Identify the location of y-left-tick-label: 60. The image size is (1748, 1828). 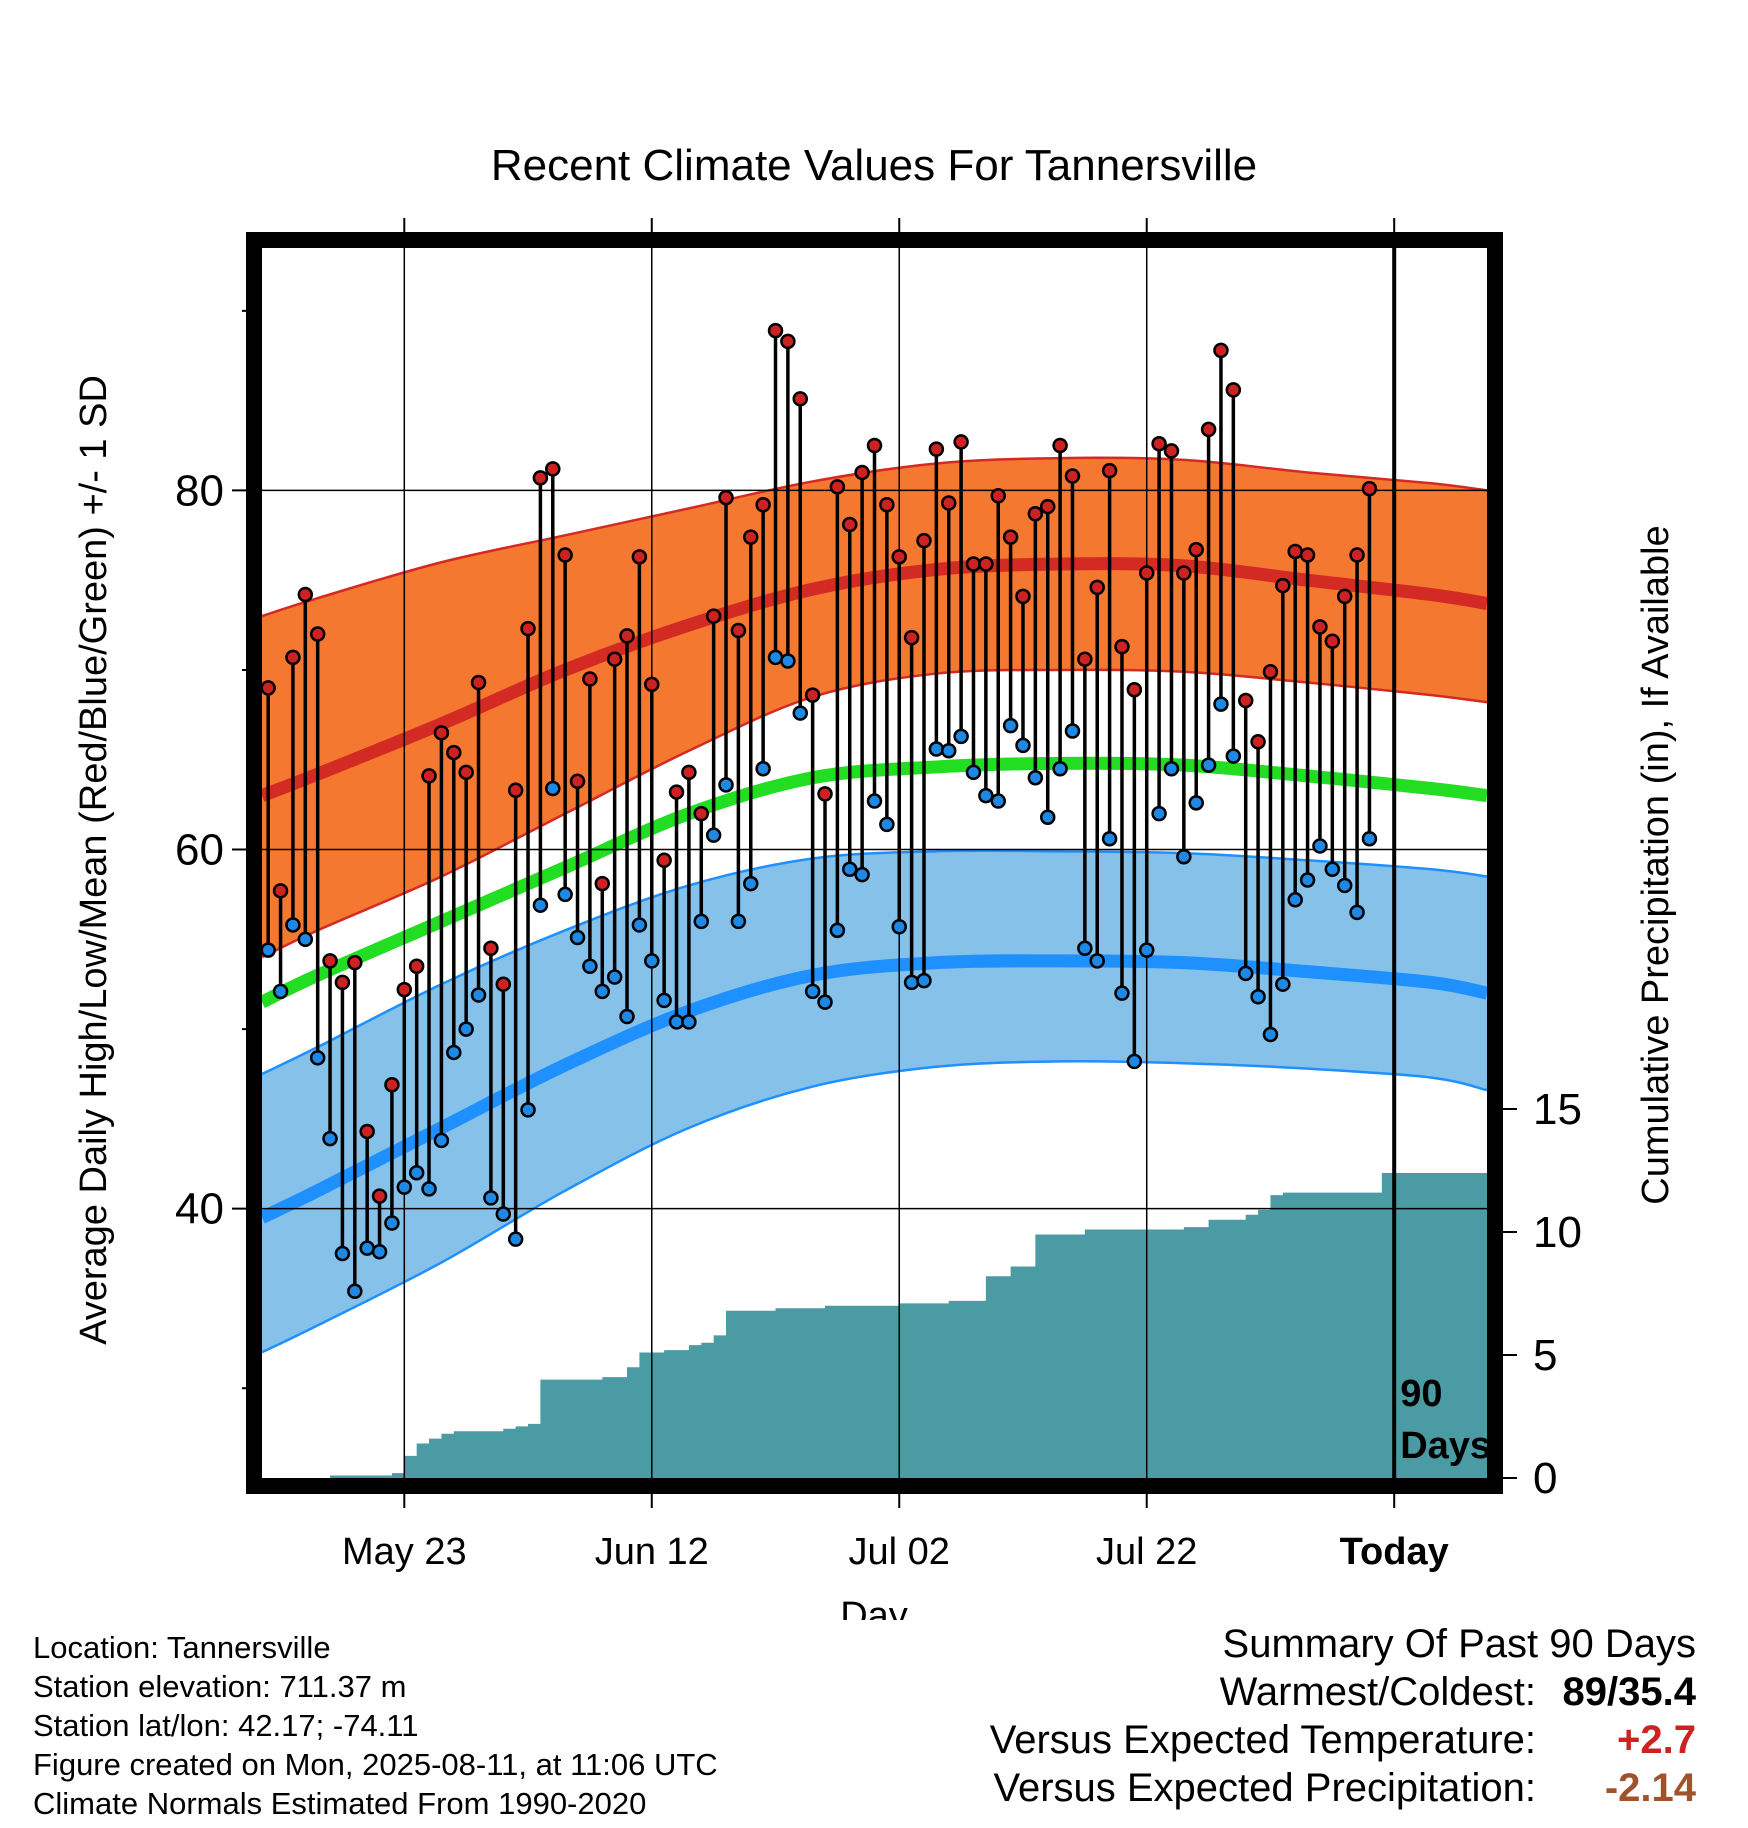
(199, 850).